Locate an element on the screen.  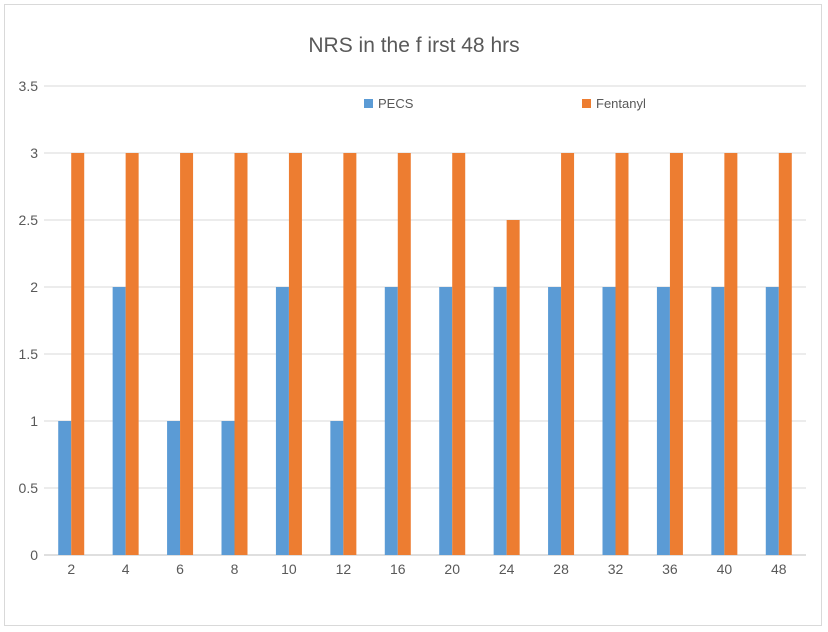
x-tick-label: 10 is located at coordinates (289, 569).